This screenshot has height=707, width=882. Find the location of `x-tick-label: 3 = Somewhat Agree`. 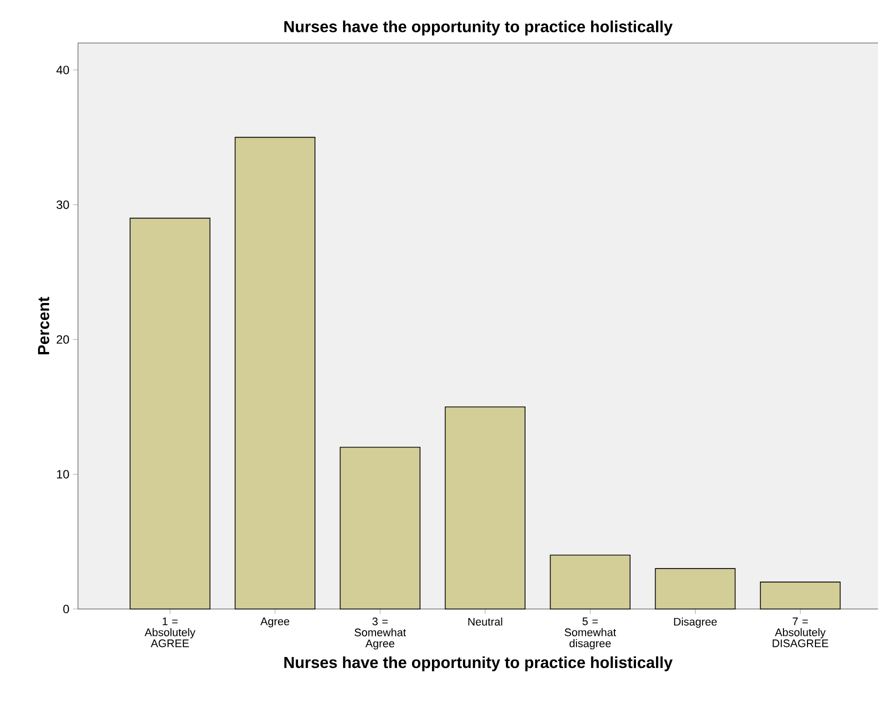

x-tick-label: 3 = Somewhat Agree is located at coordinates (380, 634).